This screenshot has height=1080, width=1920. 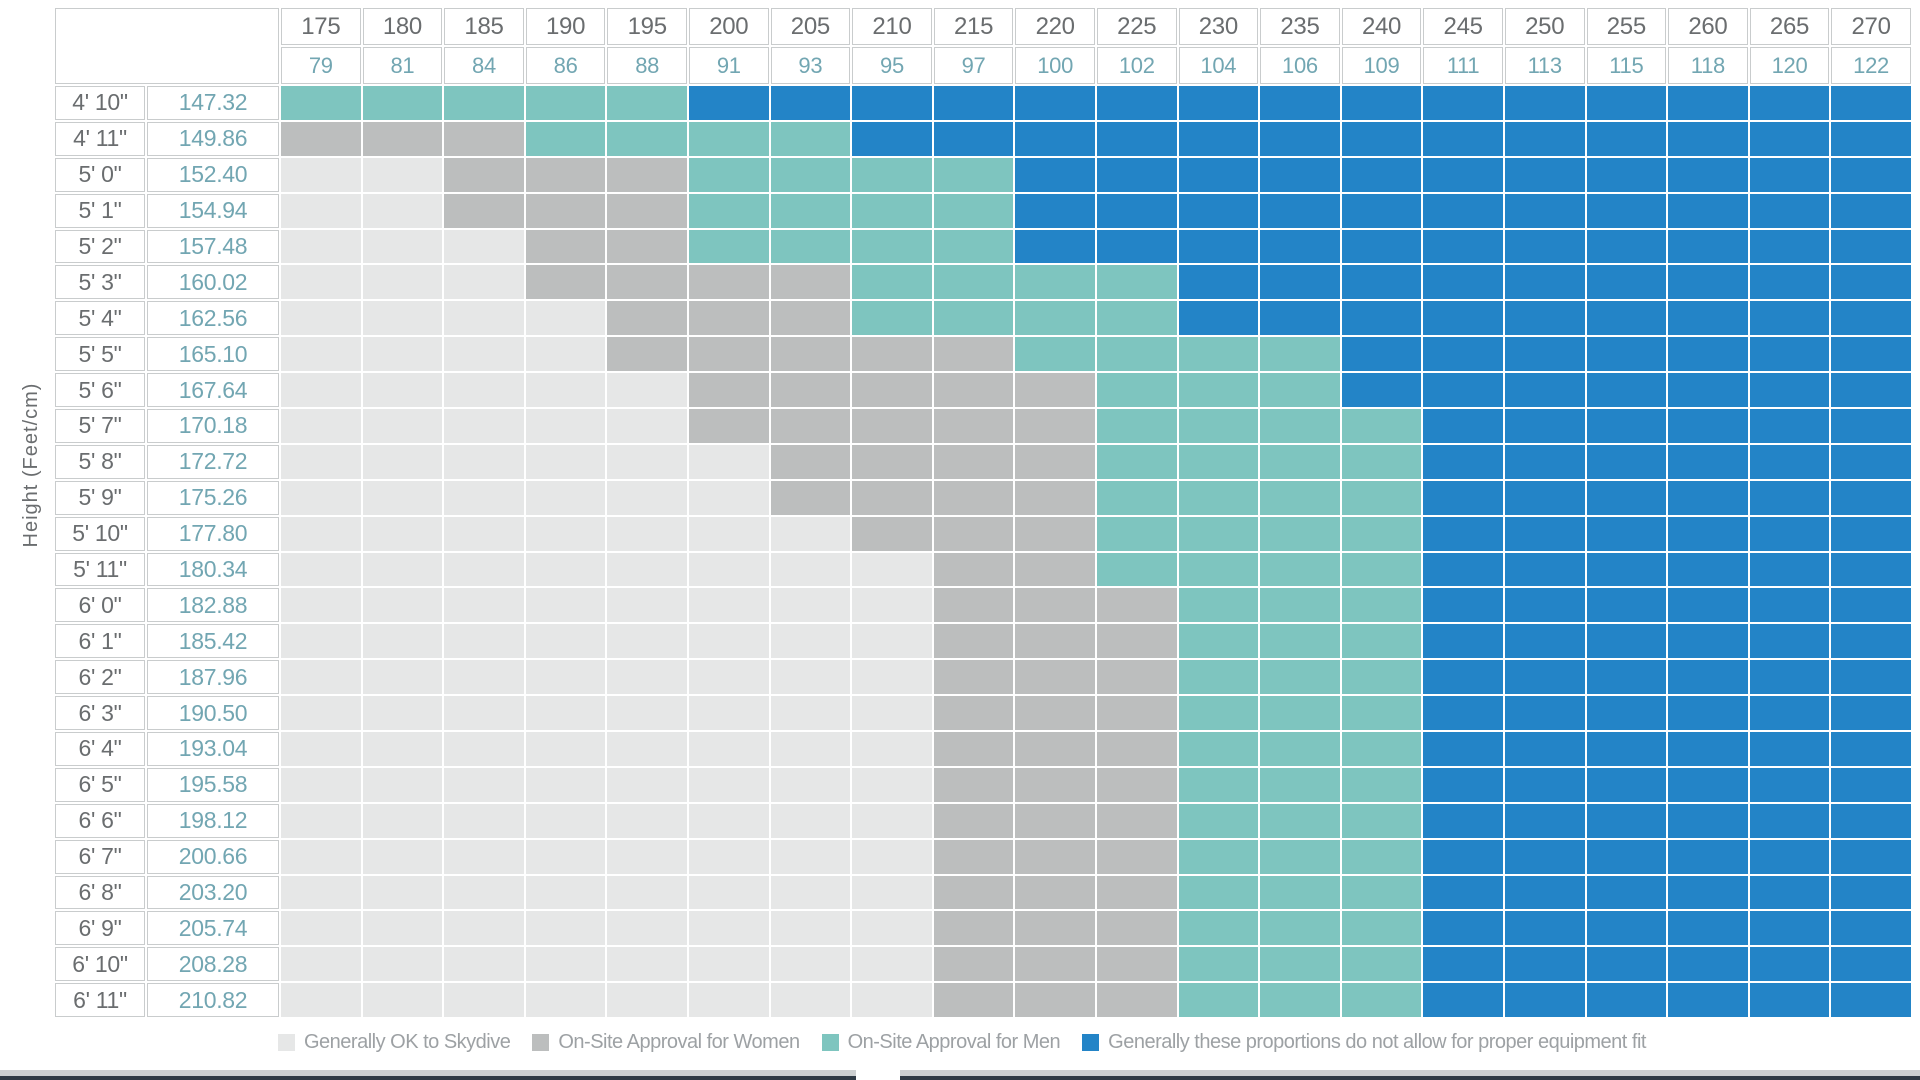 I want to click on weight-lbs-header: 230, so click(x=1218, y=26).